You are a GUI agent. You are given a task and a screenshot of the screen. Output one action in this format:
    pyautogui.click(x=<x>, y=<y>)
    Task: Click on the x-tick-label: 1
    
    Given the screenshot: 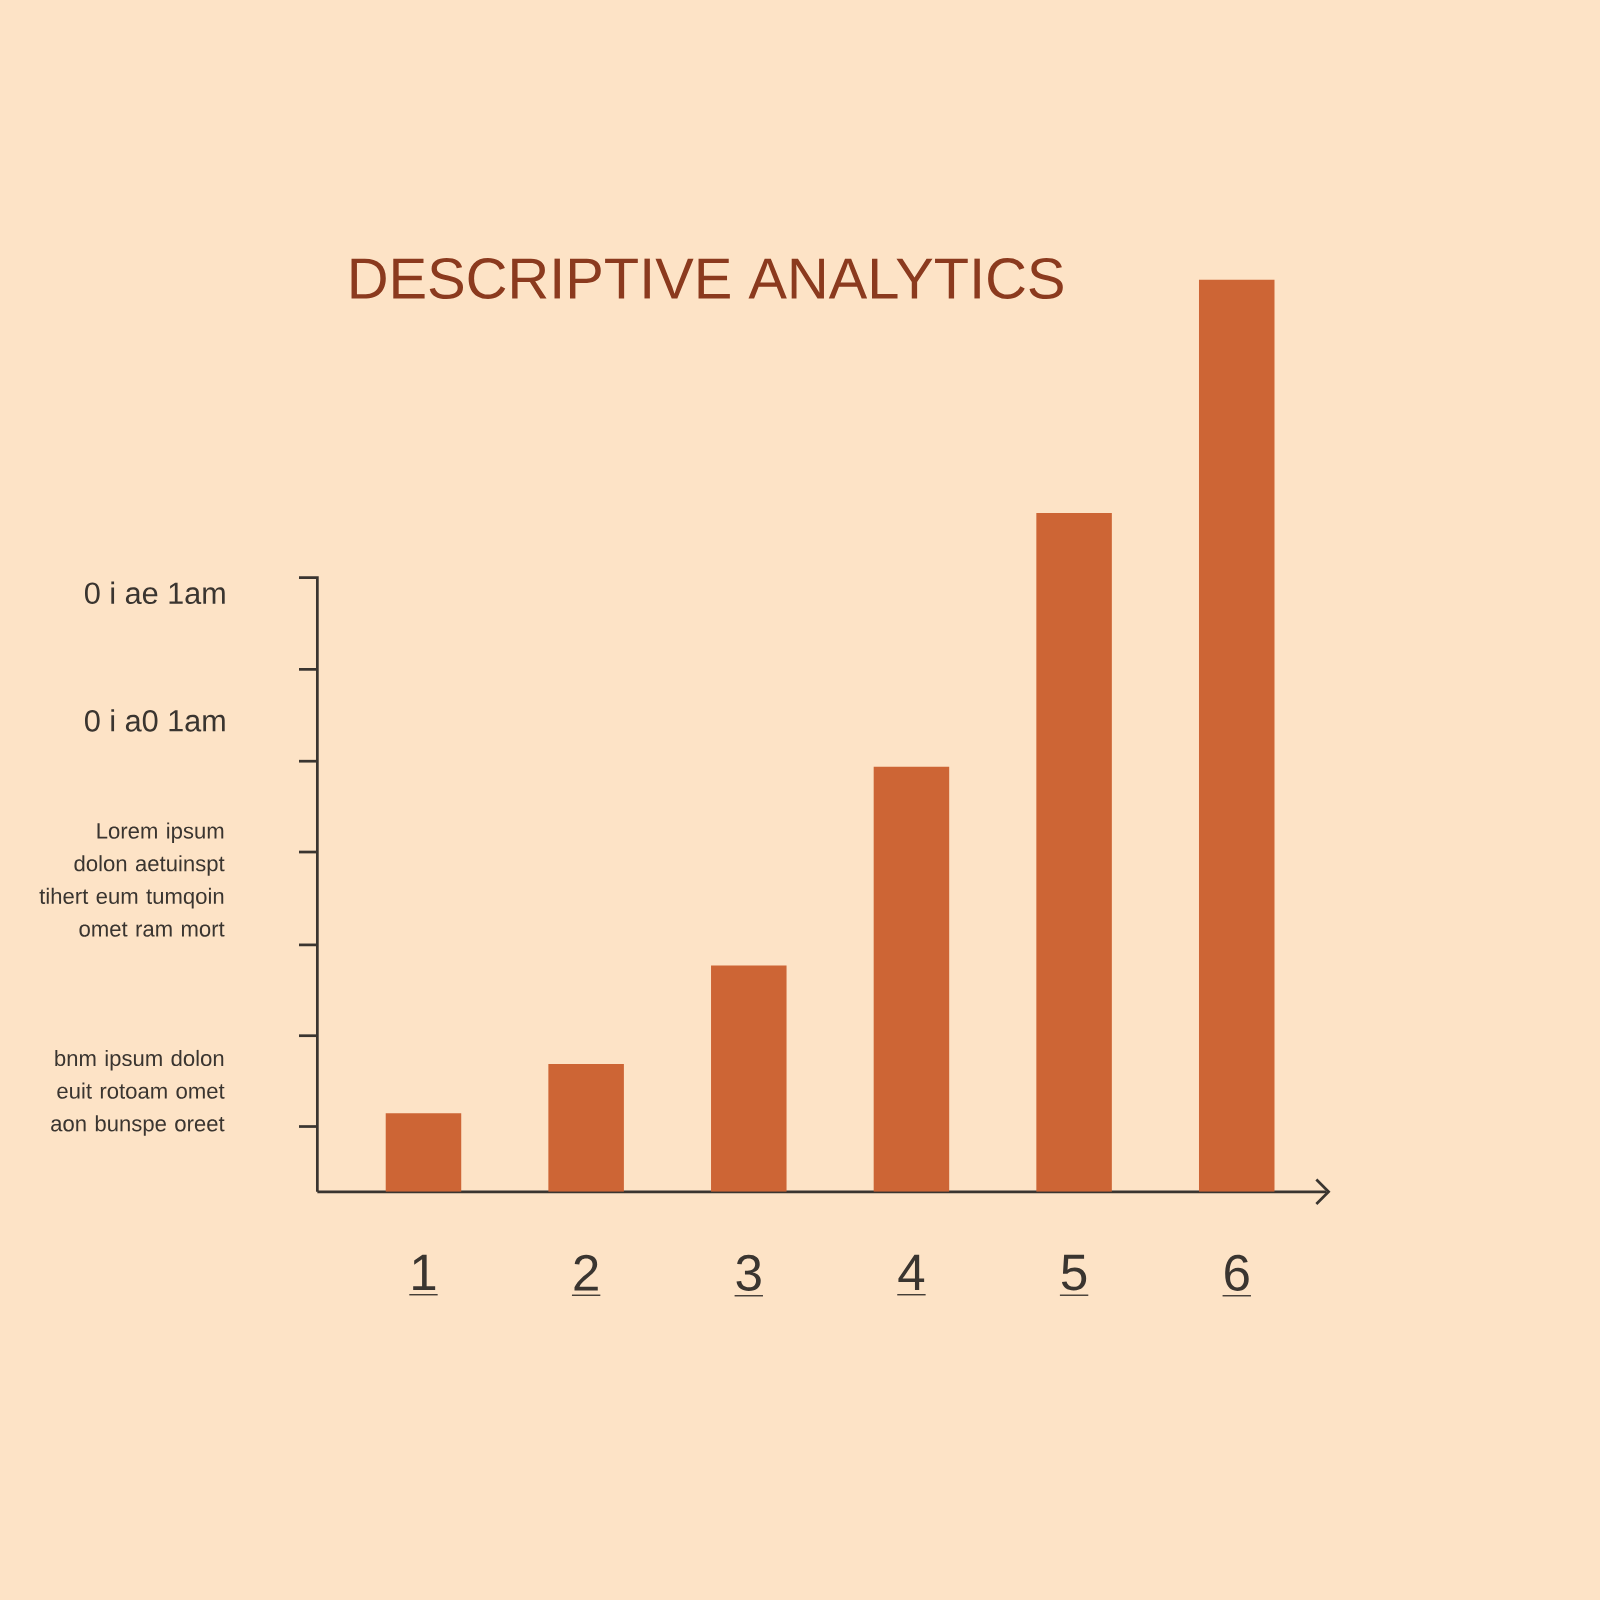 What is the action you would take?
    pyautogui.click(x=424, y=1272)
    